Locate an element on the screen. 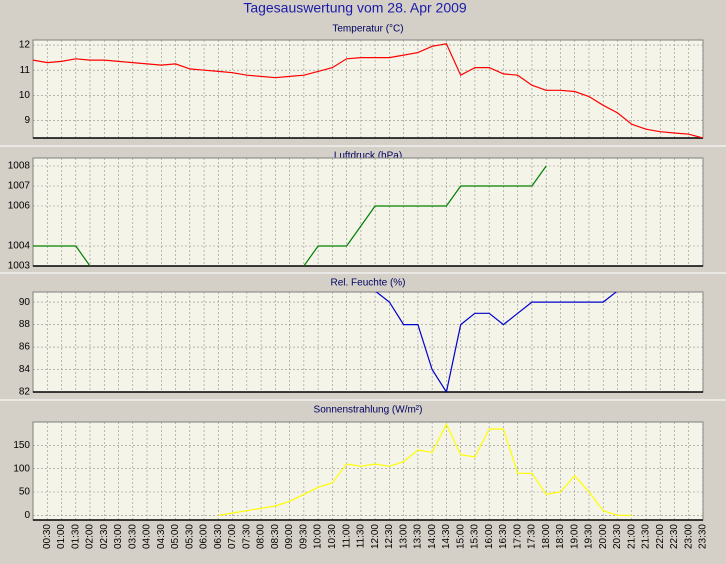  x-tick-label: 01:30 is located at coordinates (75, 536).